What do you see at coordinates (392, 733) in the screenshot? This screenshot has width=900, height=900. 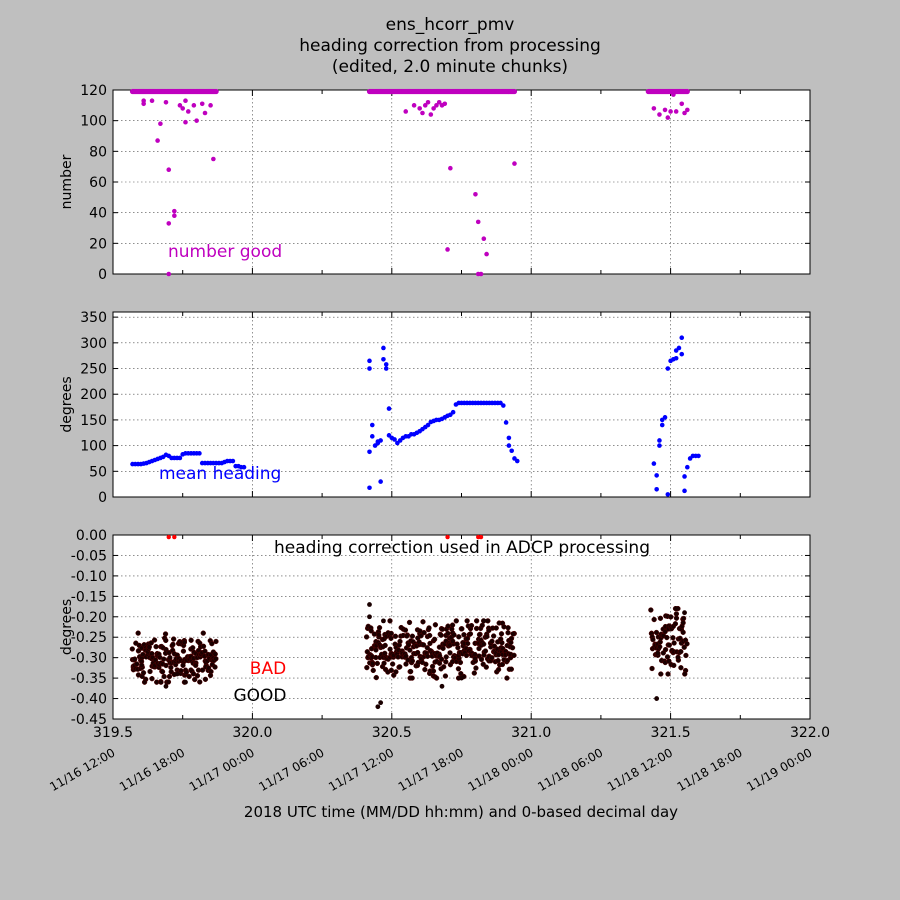 I see `x-tick-label: 320.5` at bounding box center [392, 733].